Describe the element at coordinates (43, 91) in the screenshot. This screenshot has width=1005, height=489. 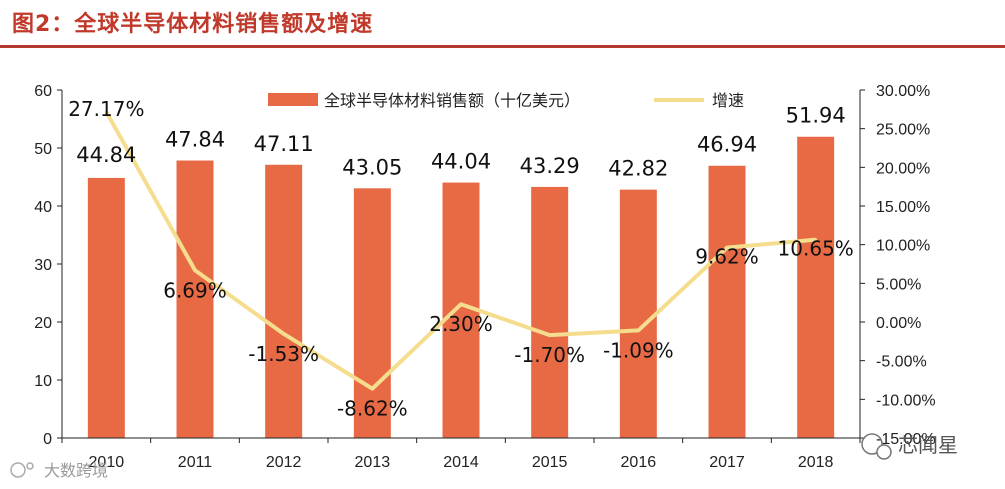
I see `left-tick-label: 60` at that location.